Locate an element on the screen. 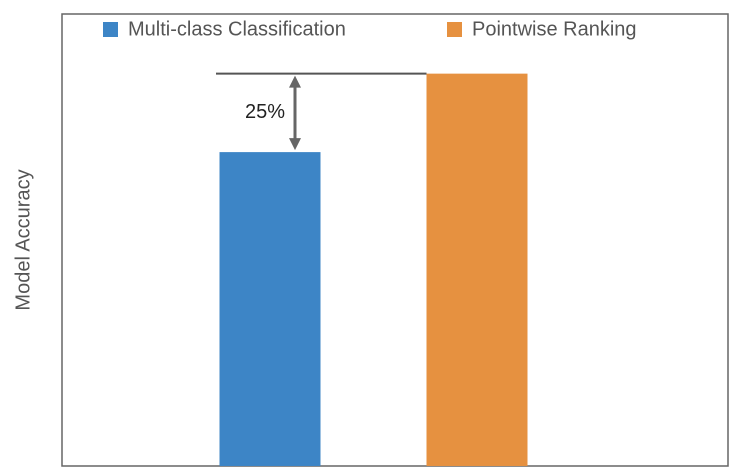  y-axis-label: Model Accuracy is located at coordinates (23, 239).